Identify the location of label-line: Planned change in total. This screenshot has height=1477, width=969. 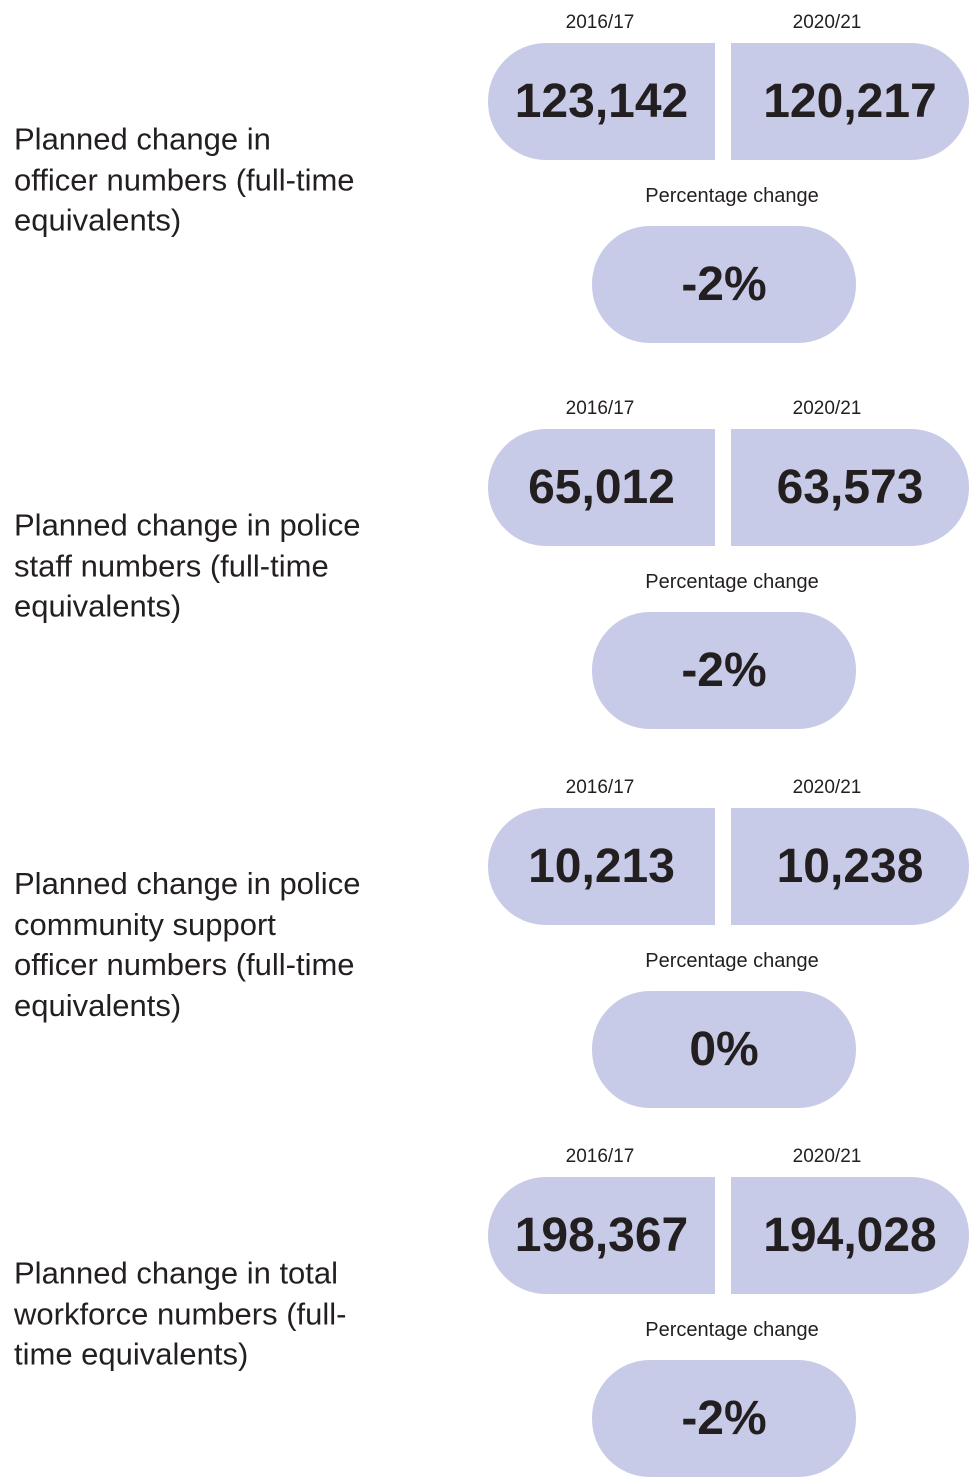
(176, 1273).